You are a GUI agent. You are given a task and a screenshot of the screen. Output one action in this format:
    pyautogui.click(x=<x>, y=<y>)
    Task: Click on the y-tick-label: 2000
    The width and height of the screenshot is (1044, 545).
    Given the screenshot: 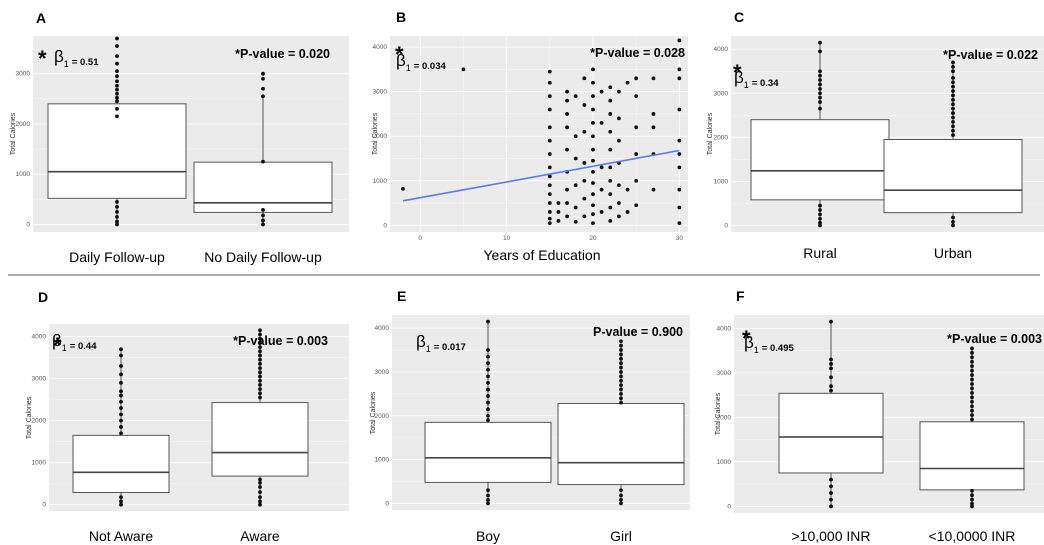 What is the action you would take?
    pyautogui.click(x=724, y=417)
    